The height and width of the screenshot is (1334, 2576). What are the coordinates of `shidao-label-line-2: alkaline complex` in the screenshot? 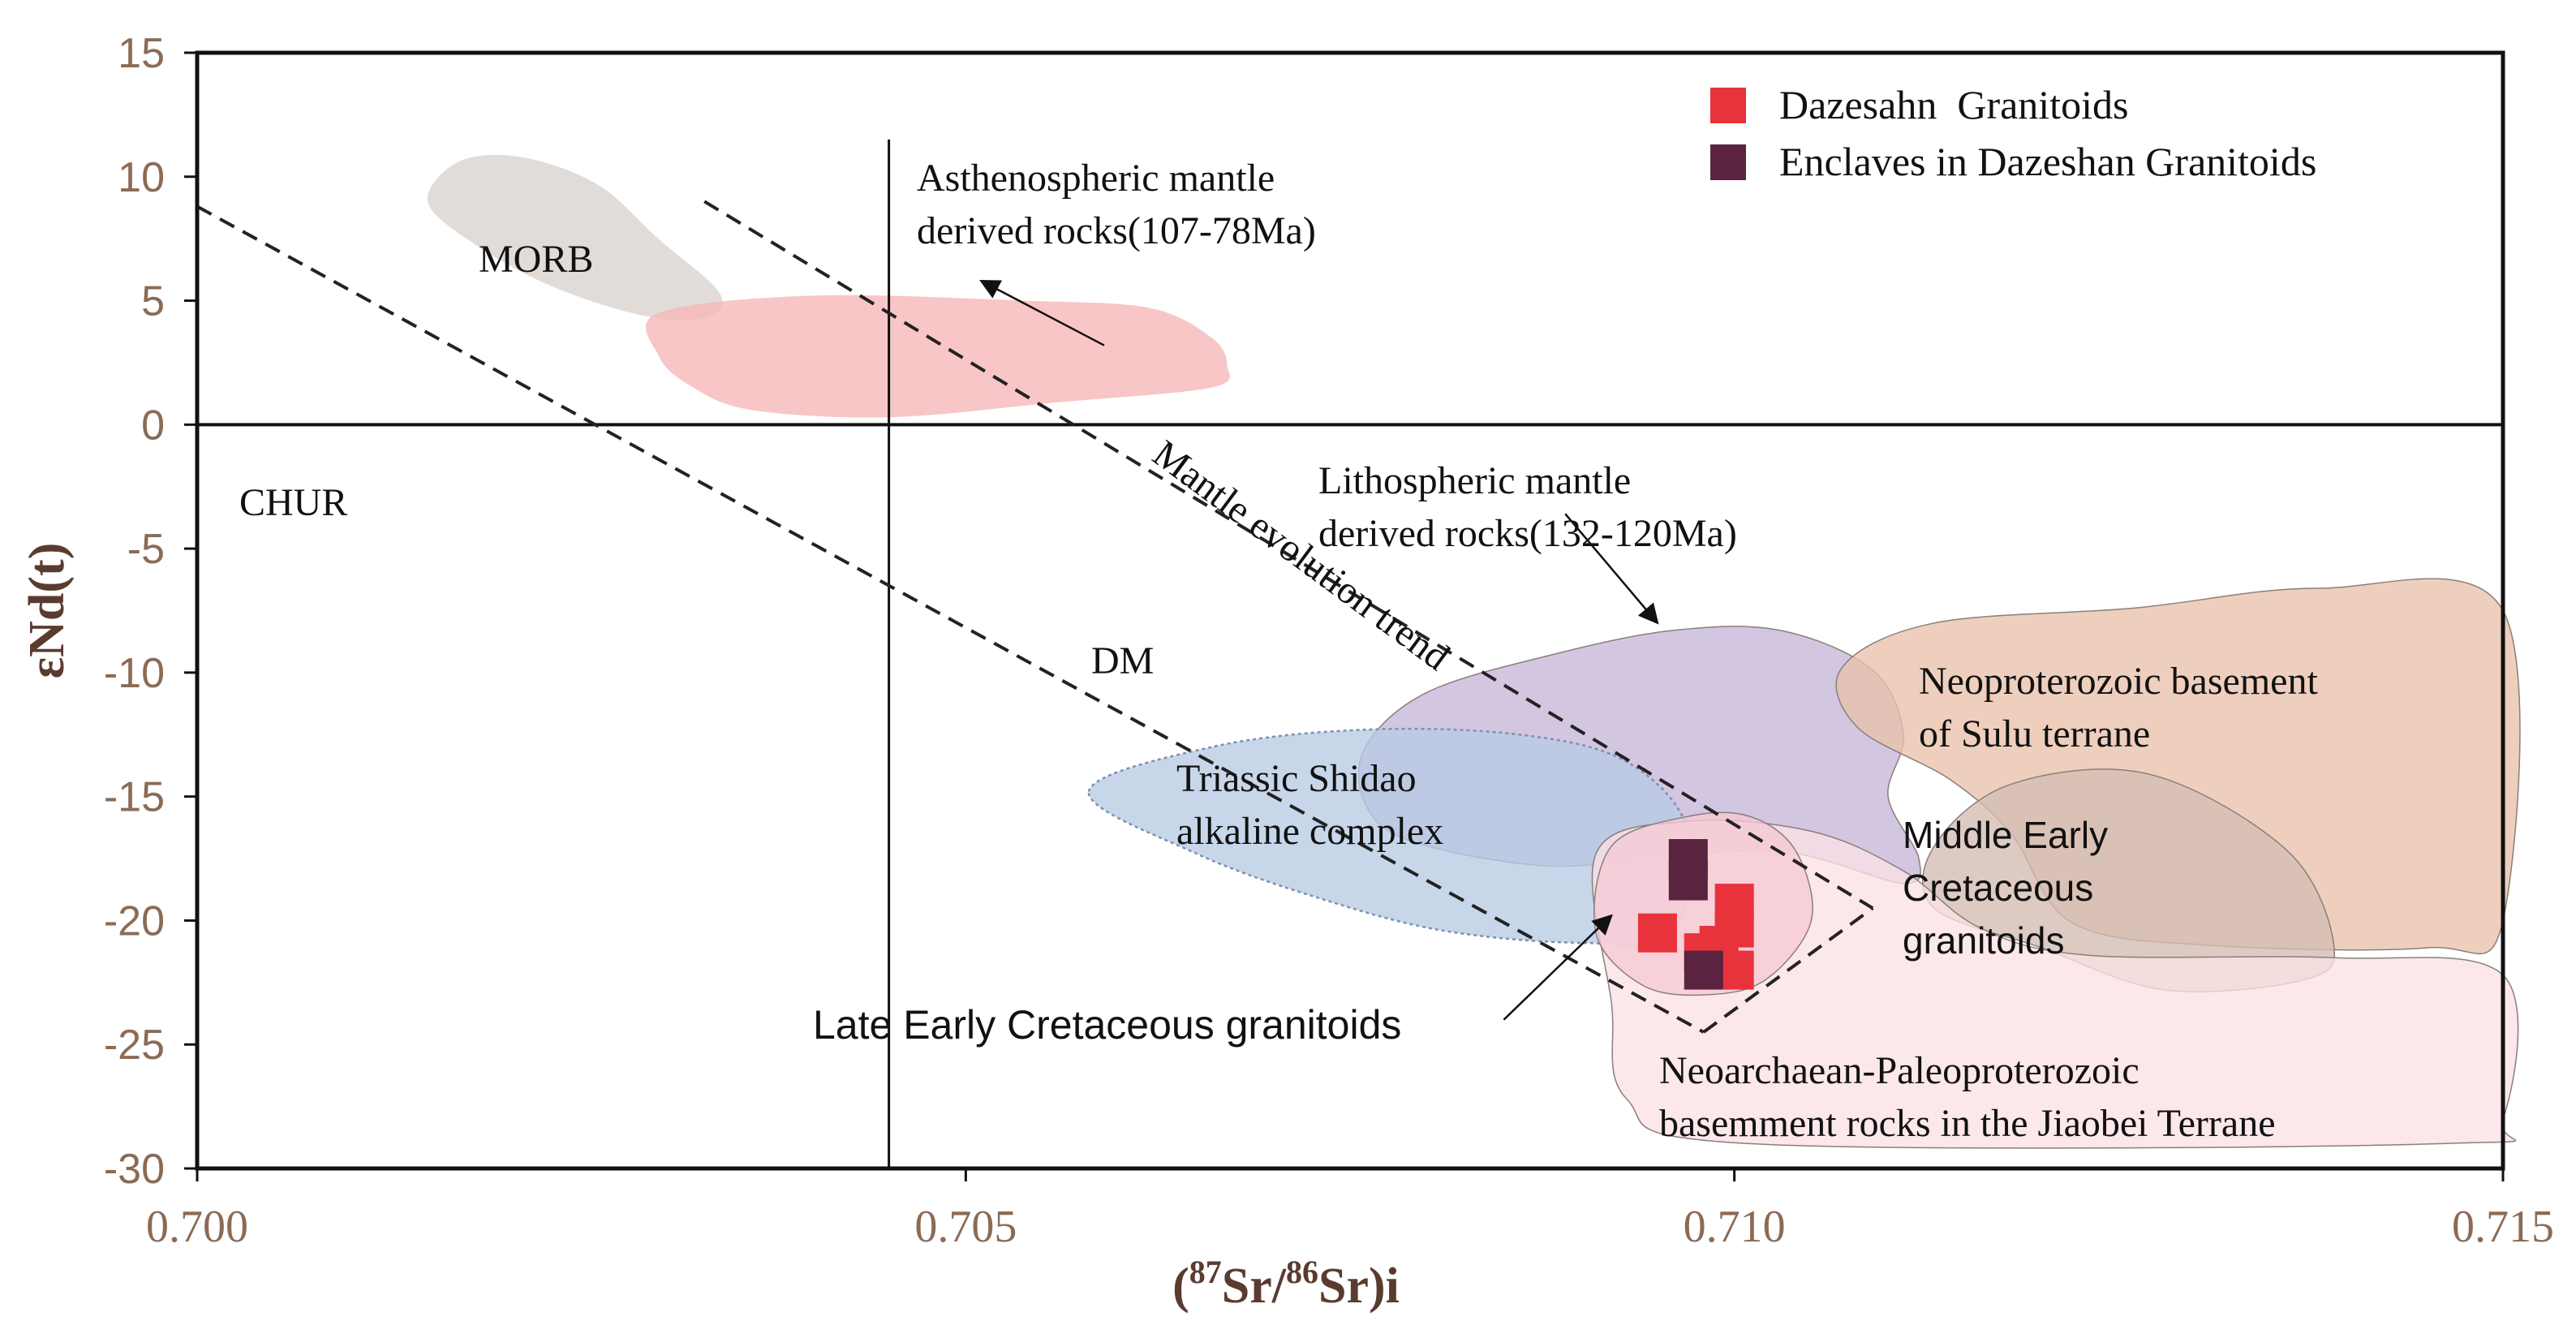 It's located at (1309, 831).